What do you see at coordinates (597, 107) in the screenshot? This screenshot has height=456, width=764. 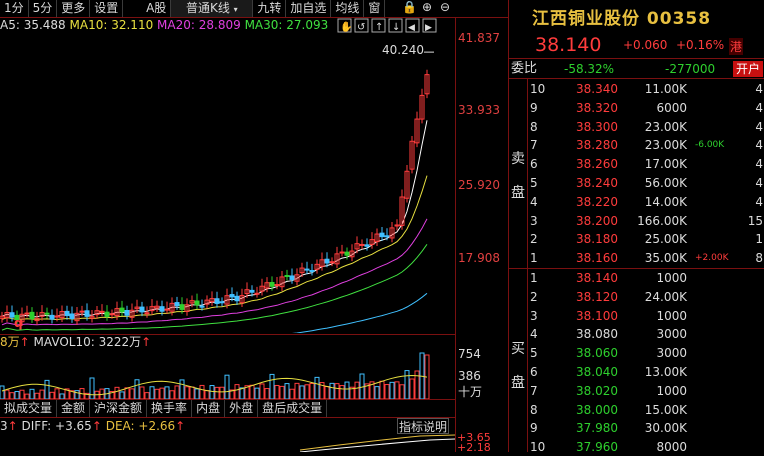 I see `ask-price: 38.320` at bounding box center [597, 107].